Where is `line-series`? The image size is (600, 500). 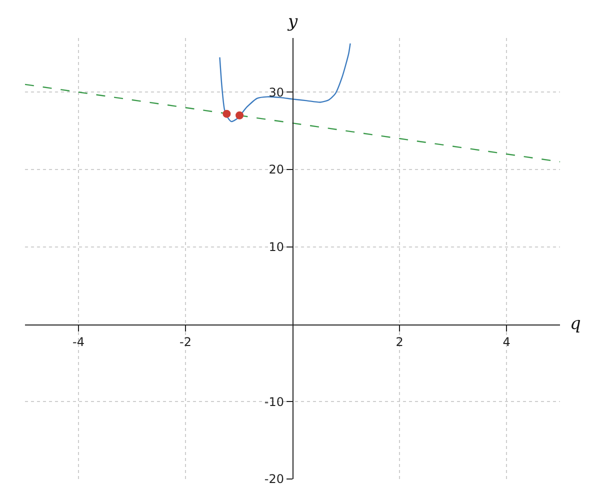
line-series is located at coordinates (285, 82).